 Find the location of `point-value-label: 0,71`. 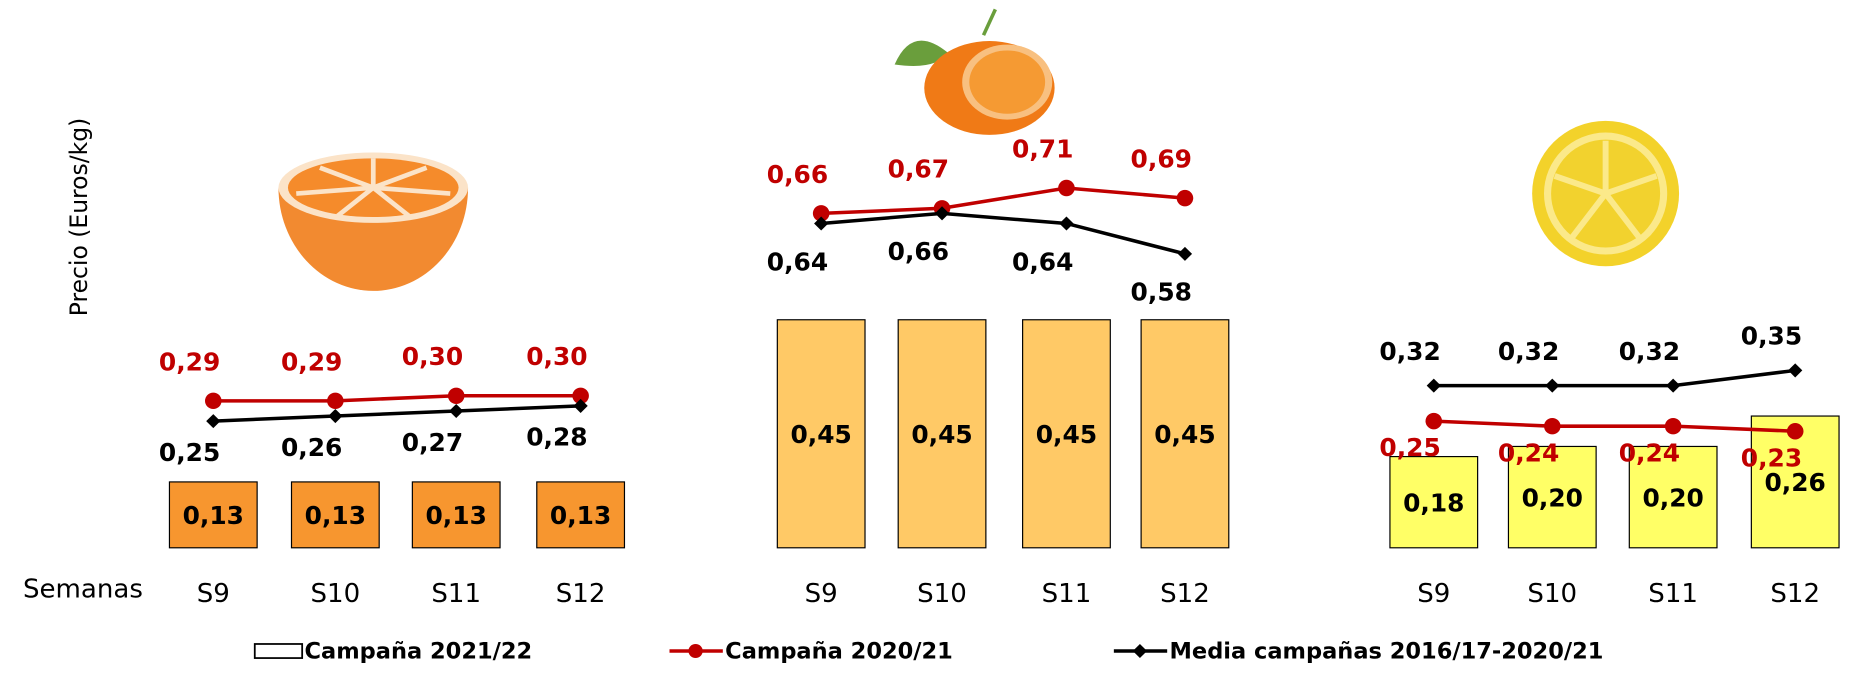

point-value-label: 0,71 is located at coordinates (1042, 149).